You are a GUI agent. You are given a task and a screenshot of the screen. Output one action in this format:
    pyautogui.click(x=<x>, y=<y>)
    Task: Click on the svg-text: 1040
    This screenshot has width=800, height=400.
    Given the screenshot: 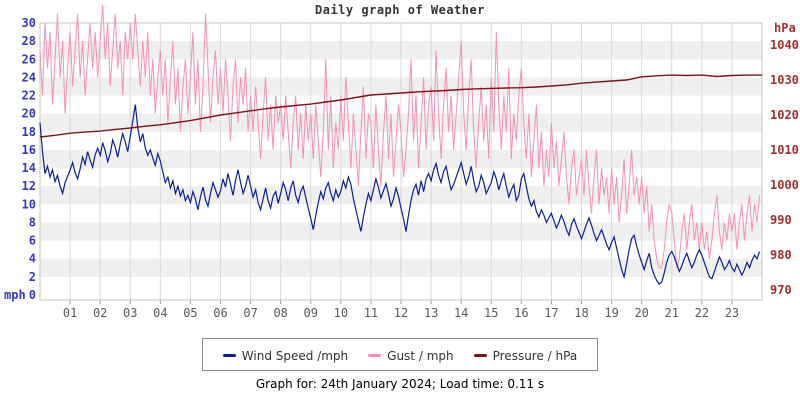 What is the action you would take?
    pyautogui.click(x=784, y=45)
    